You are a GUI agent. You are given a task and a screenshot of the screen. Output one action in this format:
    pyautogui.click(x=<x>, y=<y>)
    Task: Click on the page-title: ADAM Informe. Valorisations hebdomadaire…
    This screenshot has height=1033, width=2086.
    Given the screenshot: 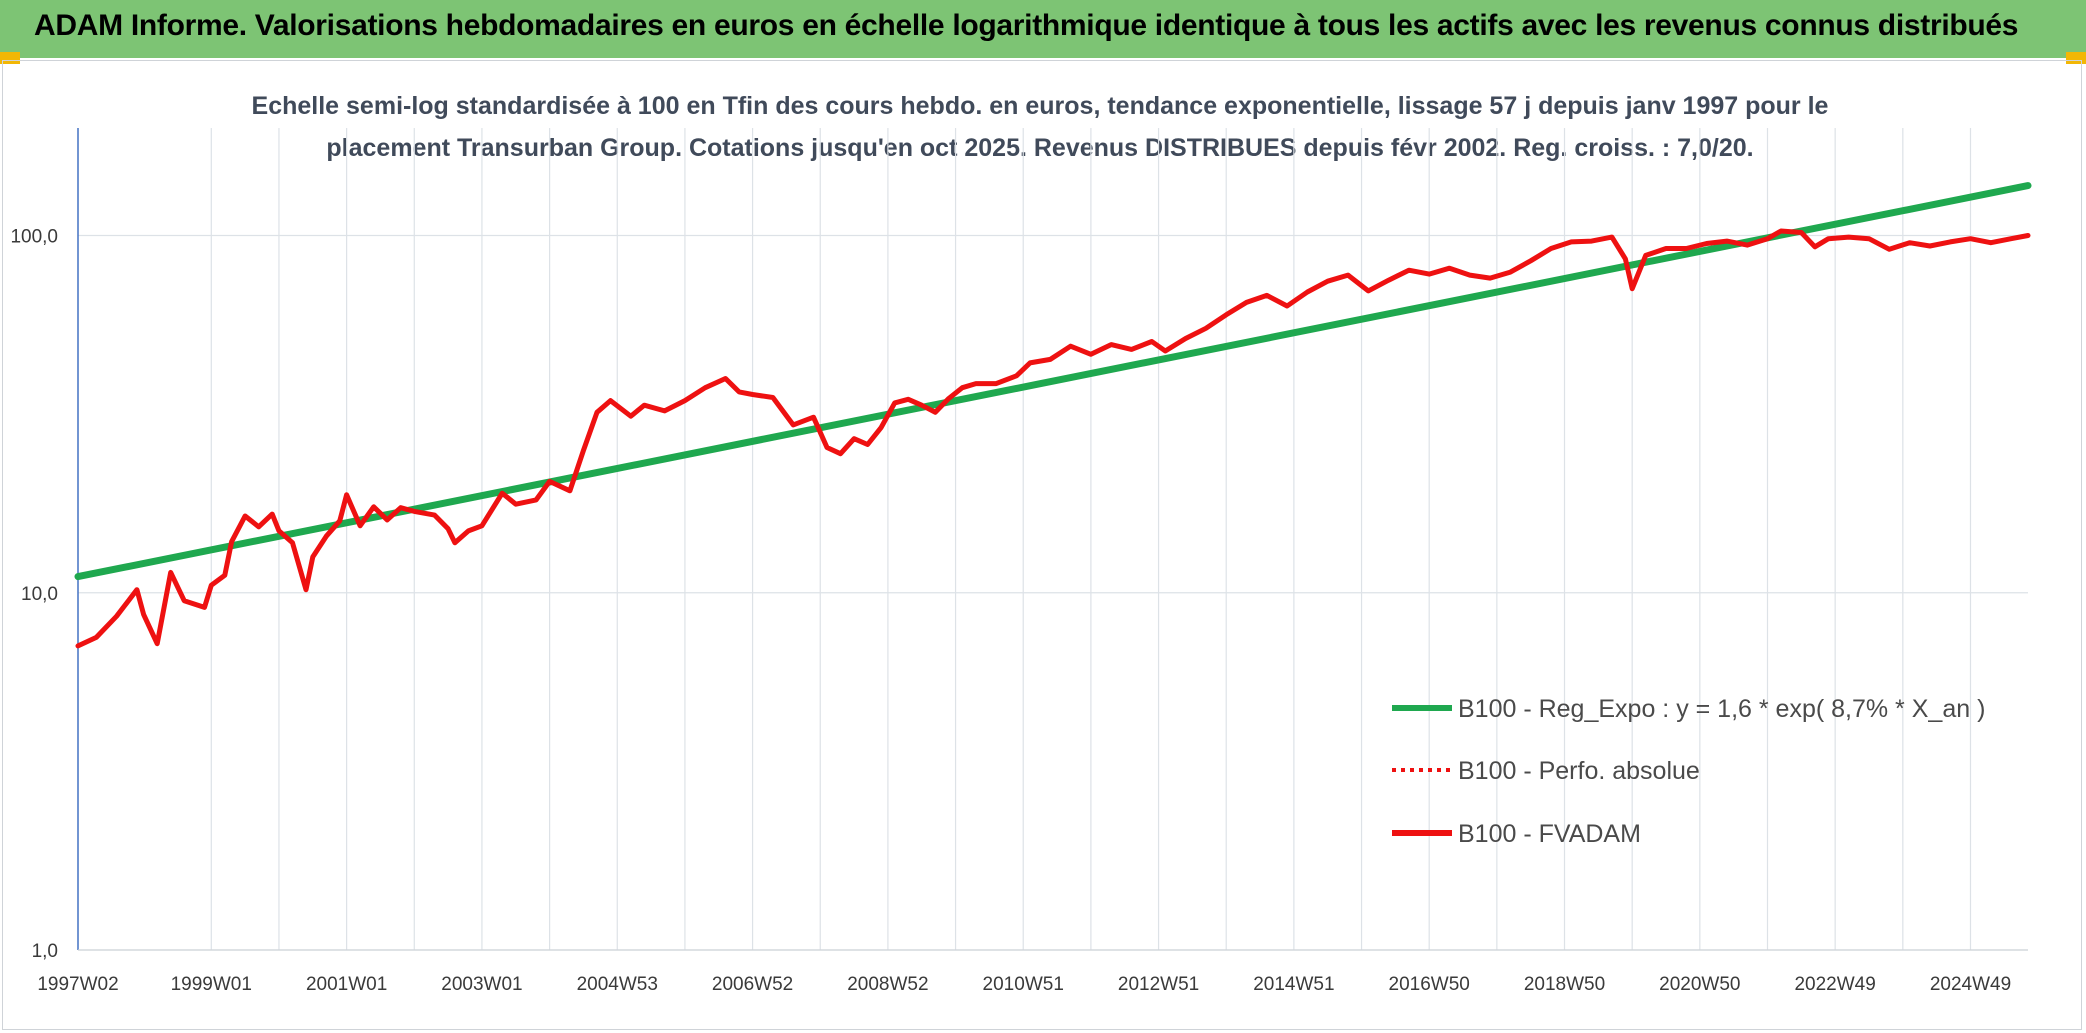 What is the action you would take?
    pyautogui.click(x=1026, y=25)
    